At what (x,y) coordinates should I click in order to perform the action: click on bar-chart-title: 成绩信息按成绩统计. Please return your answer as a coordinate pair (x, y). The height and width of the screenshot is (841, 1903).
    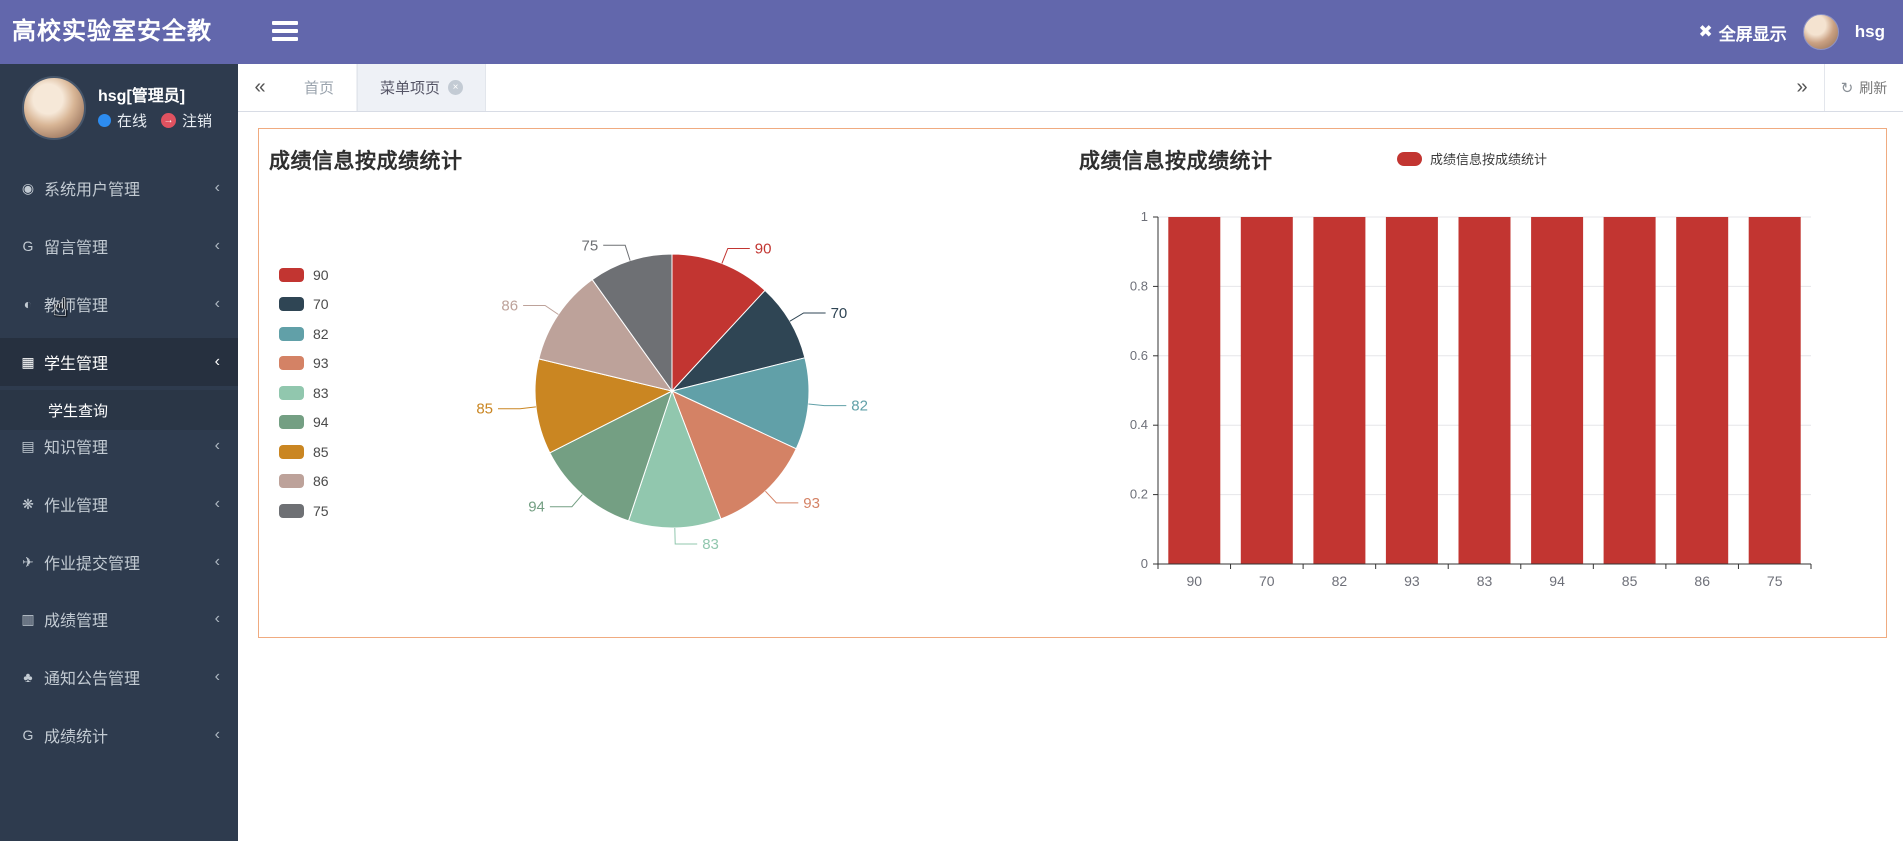
    Looking at the image, I should click on (1176, 161).